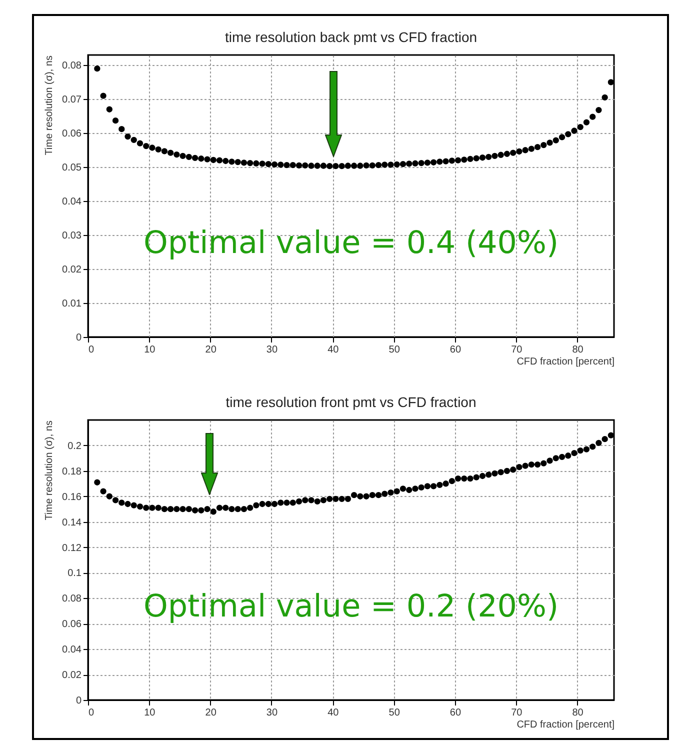  What do you see at coordinates (72, 100) in the screenshot?
I see `y-tick-label: 0.07` at bounding box center [72, 100].